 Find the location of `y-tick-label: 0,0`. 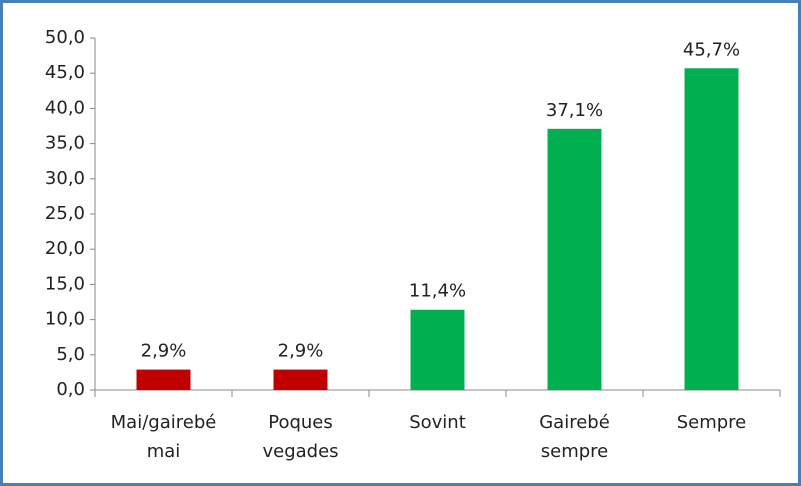

y-tick-label: 0,0 is located at coordinates (70, 389).